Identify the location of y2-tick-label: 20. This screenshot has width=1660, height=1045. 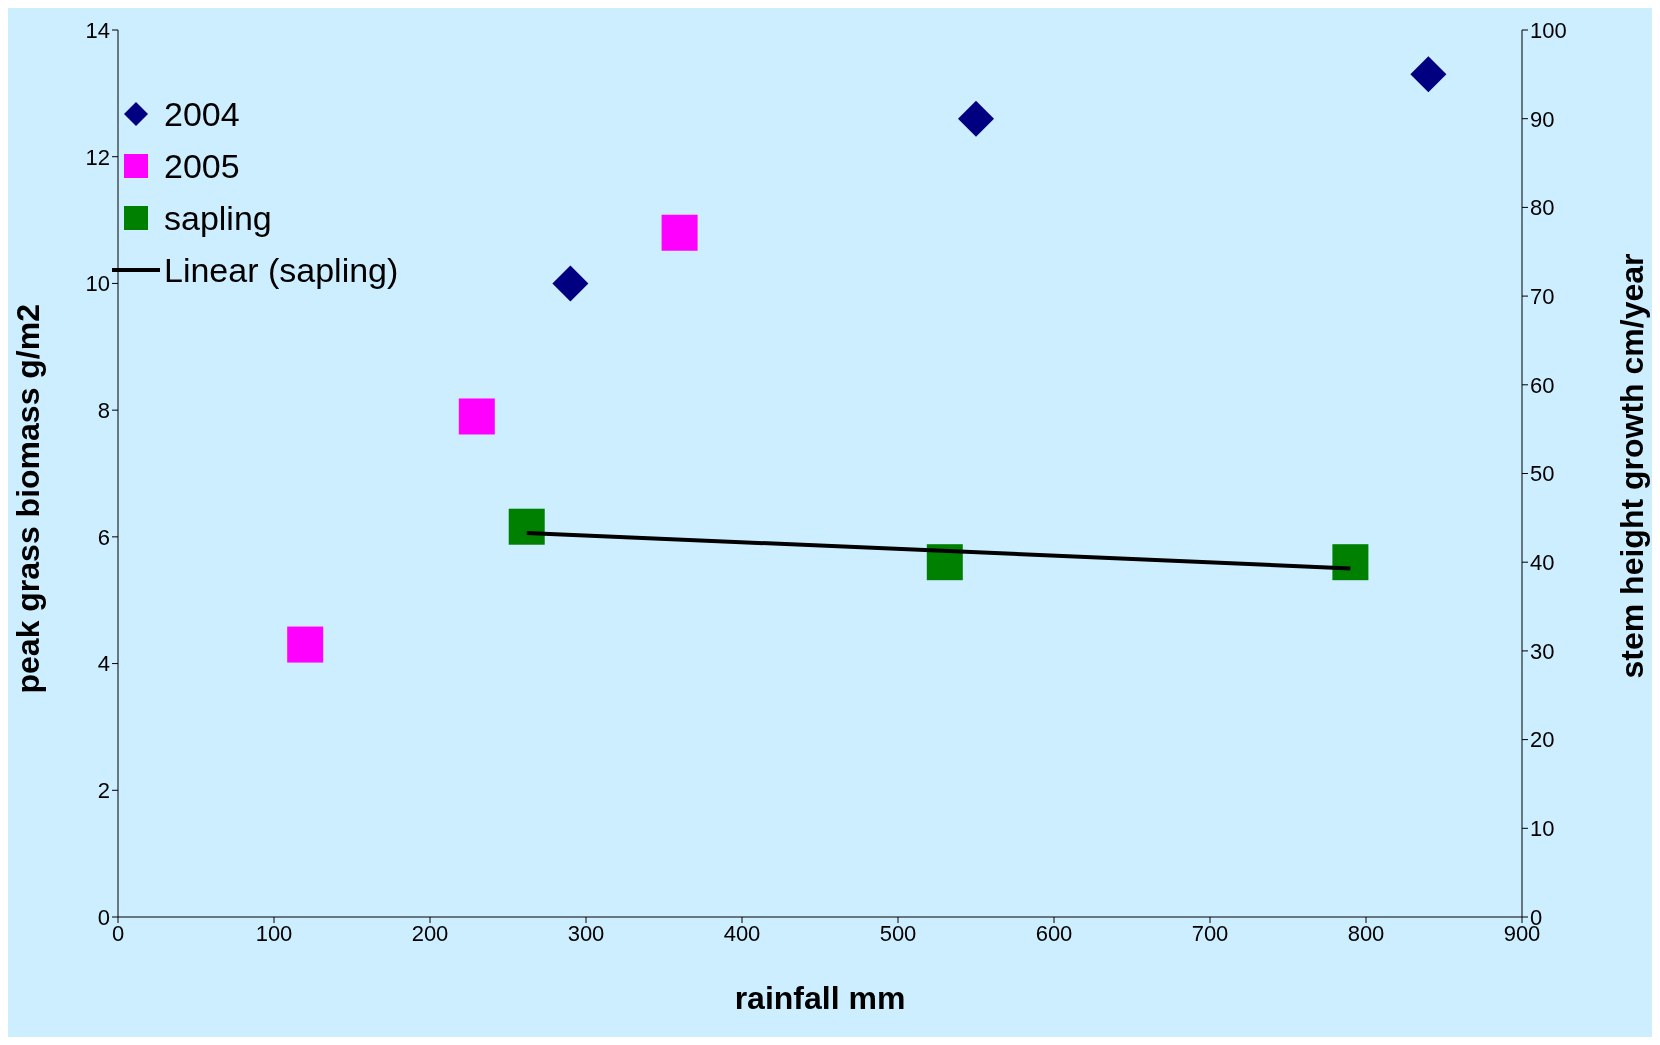
(1542, 740).